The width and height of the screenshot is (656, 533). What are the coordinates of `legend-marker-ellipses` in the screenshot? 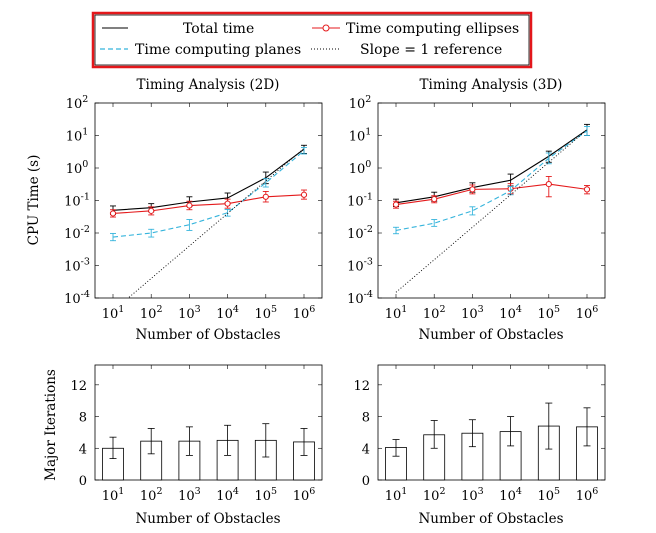 It's located at (326, 28).